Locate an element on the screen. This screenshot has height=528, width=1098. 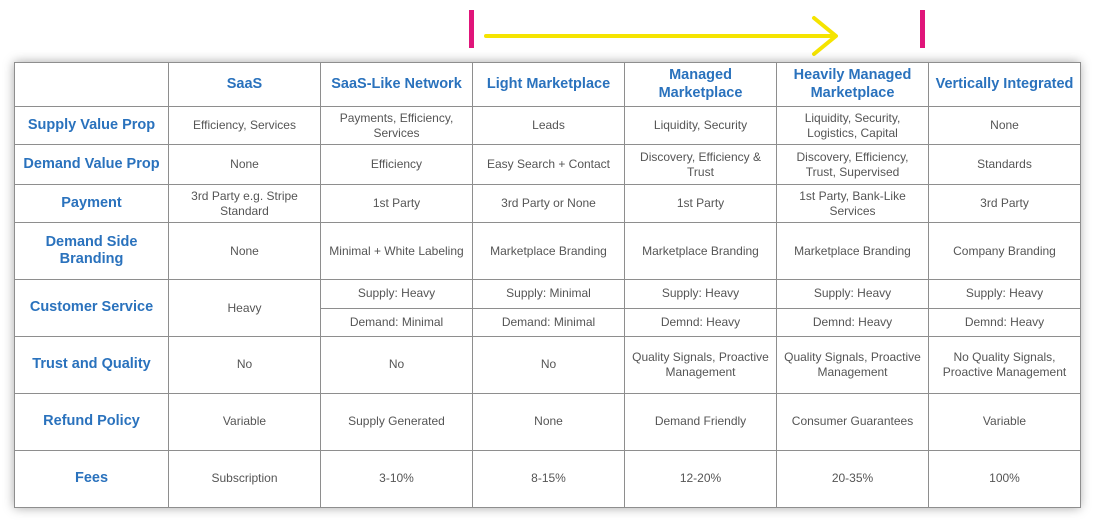
row-header: Payment is located at coordinates (91, 204).